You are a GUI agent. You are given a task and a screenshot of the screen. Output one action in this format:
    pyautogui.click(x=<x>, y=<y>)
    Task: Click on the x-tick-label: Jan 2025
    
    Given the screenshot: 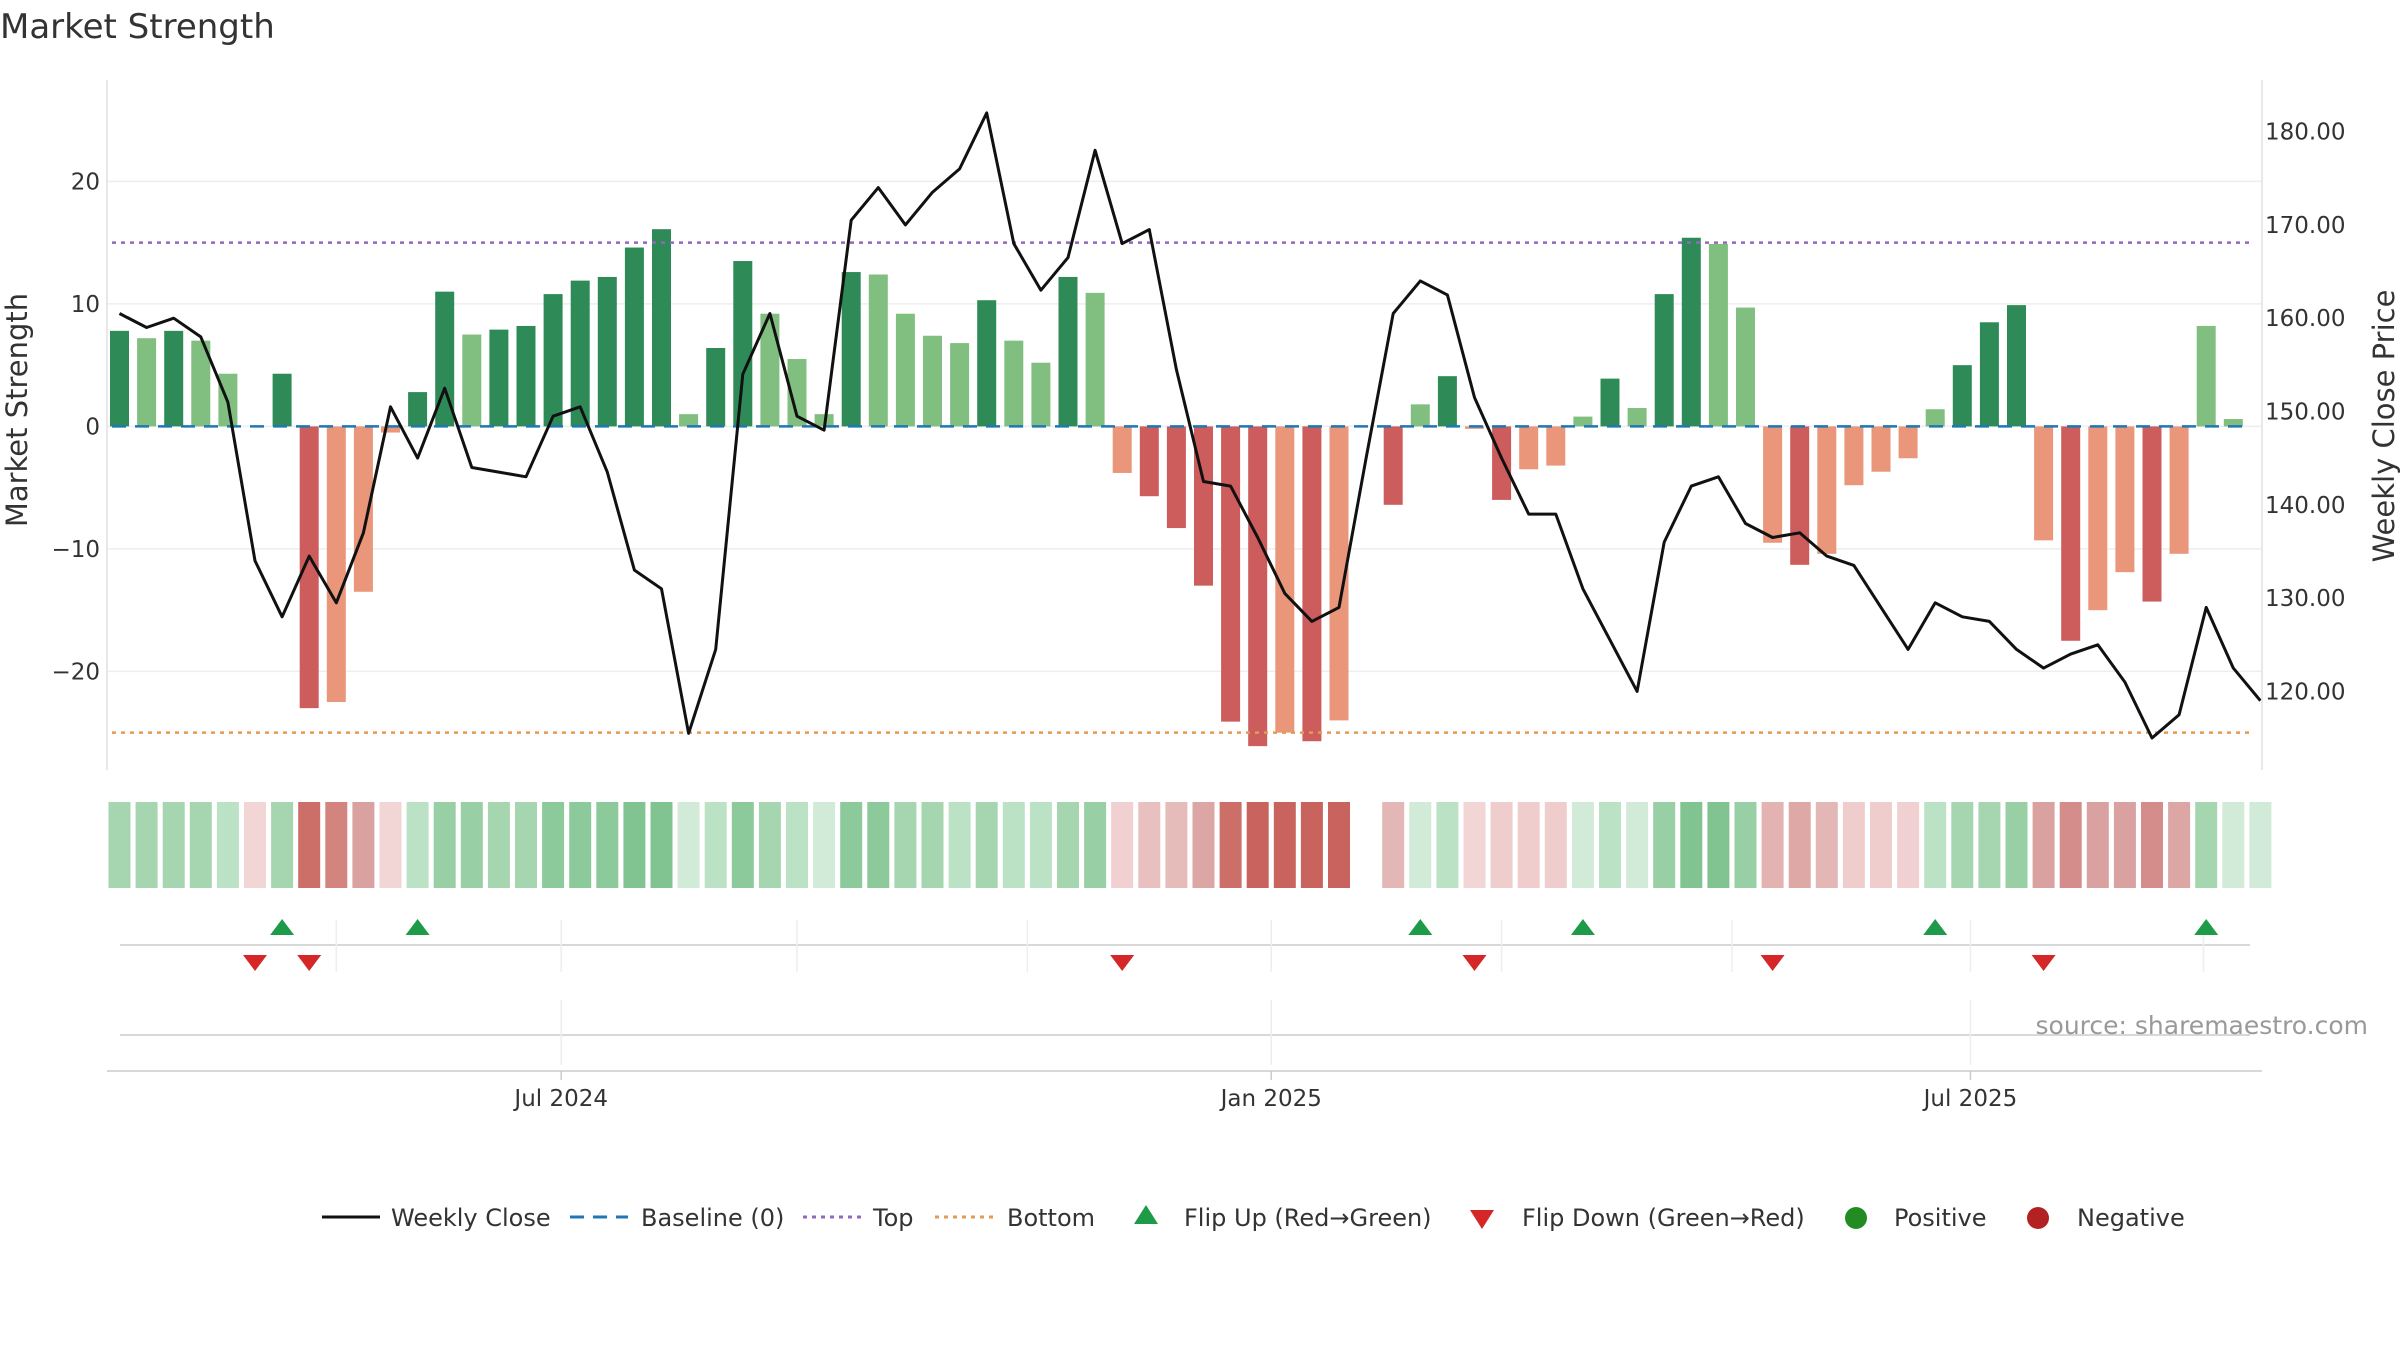 What is the action you would take?
    pyautogui.click(x=1270, y=1099)
    